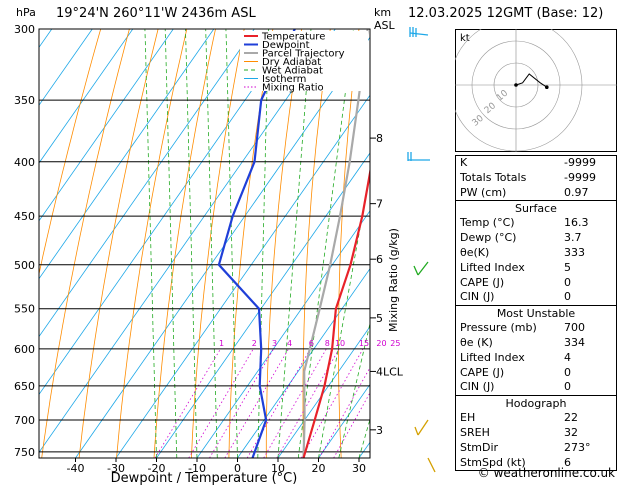 The height and width of the screenshot is (486, 629). What do you see at coordinates (487, 223) in the screenshot?
I see `table-row-label: Temp (°C)` at bounding box center [487, 223].